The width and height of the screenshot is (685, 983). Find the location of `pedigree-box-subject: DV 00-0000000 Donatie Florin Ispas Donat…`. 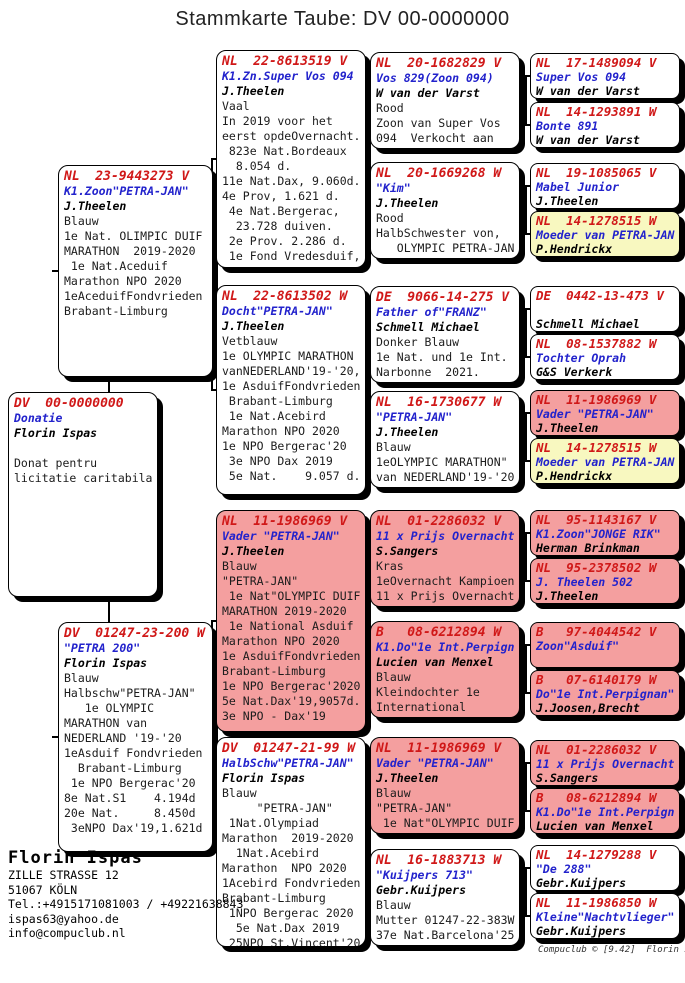

pedigree-box-subject: DV 00-0000000 Donatie Florin Ispas Donat… is located at coordinates (83, 494).